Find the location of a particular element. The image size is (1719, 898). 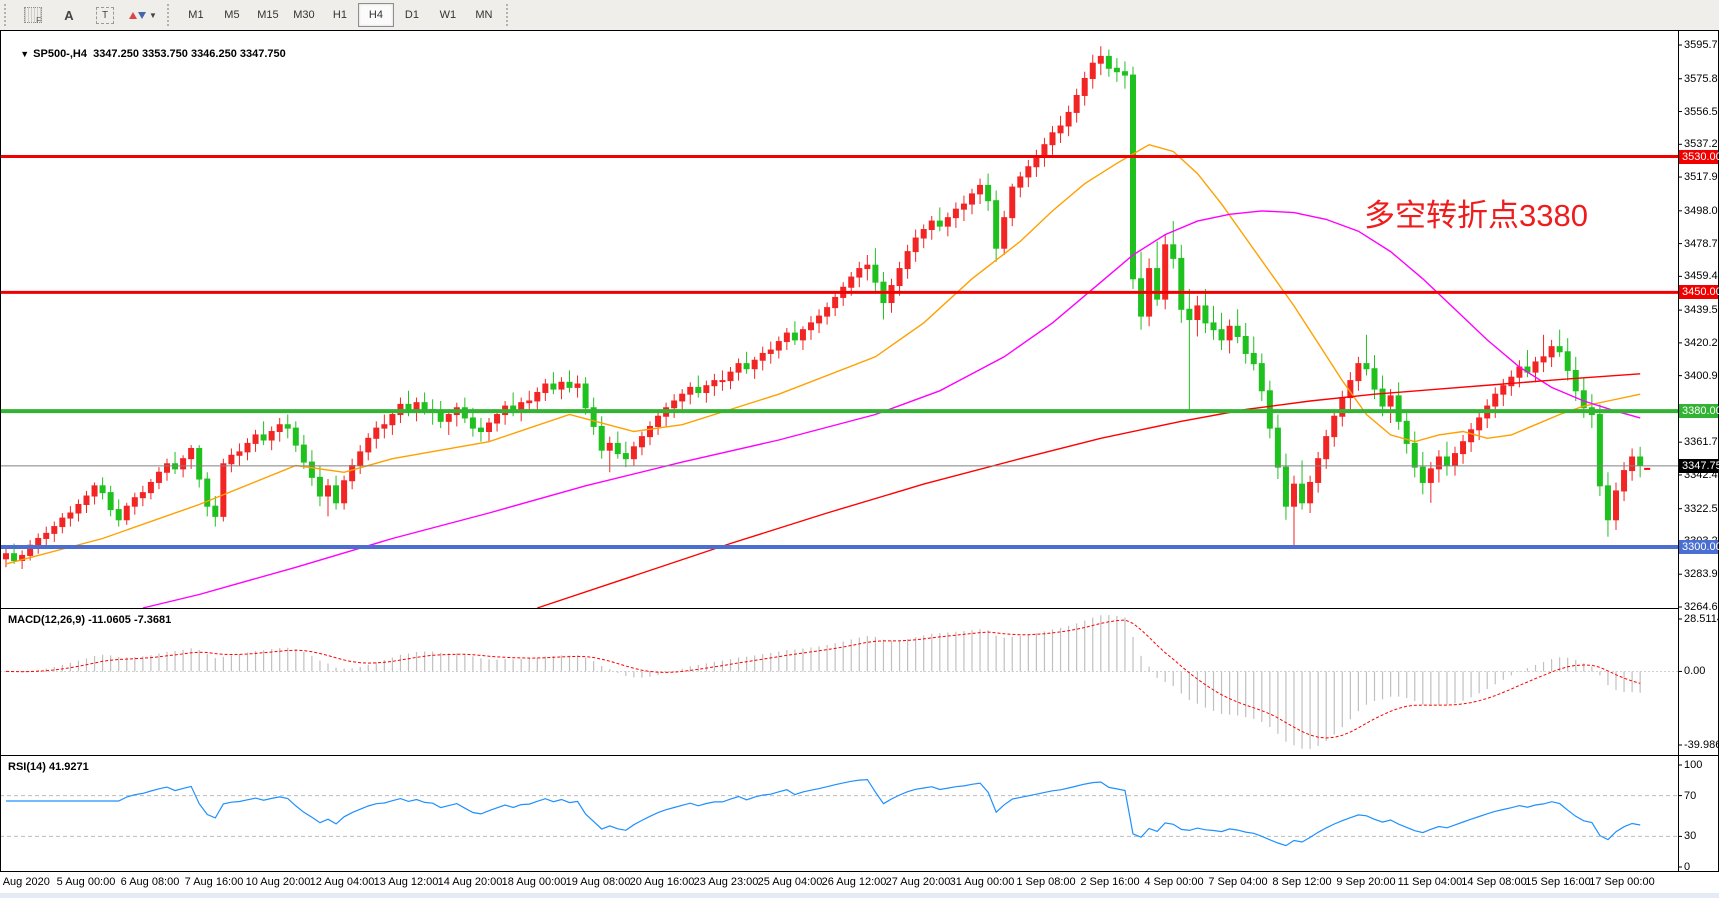

price-axis-tick: 3517.920 is located at coordinates (1701, 177).